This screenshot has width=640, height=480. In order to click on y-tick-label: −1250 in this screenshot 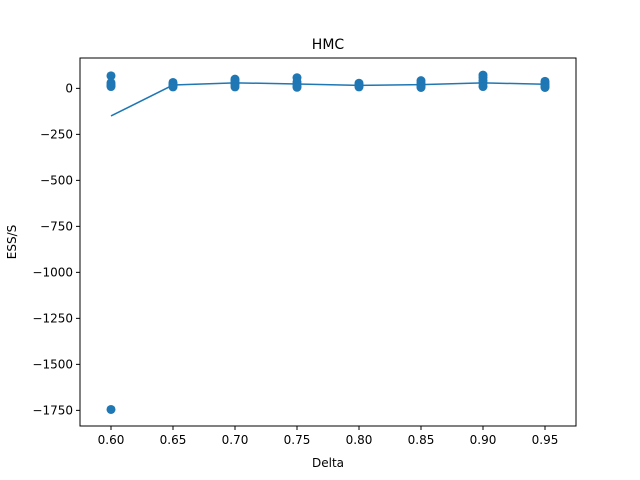, I will do `click(52, 318)`.